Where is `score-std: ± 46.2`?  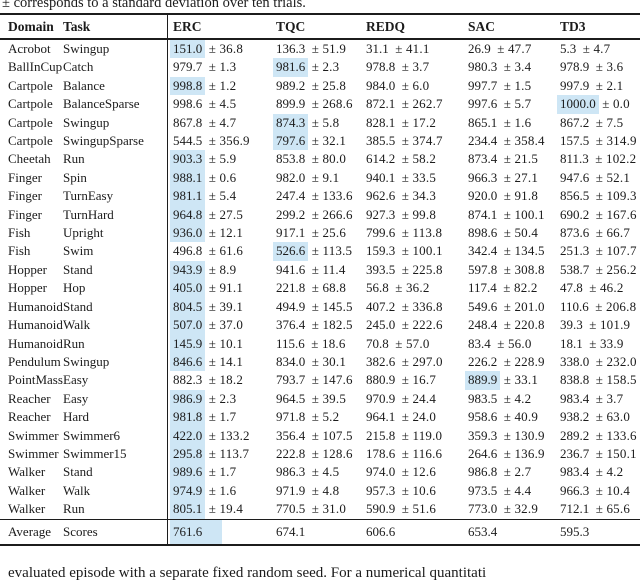
score-std: ± 46.2 is located at coordinates (604, 288).